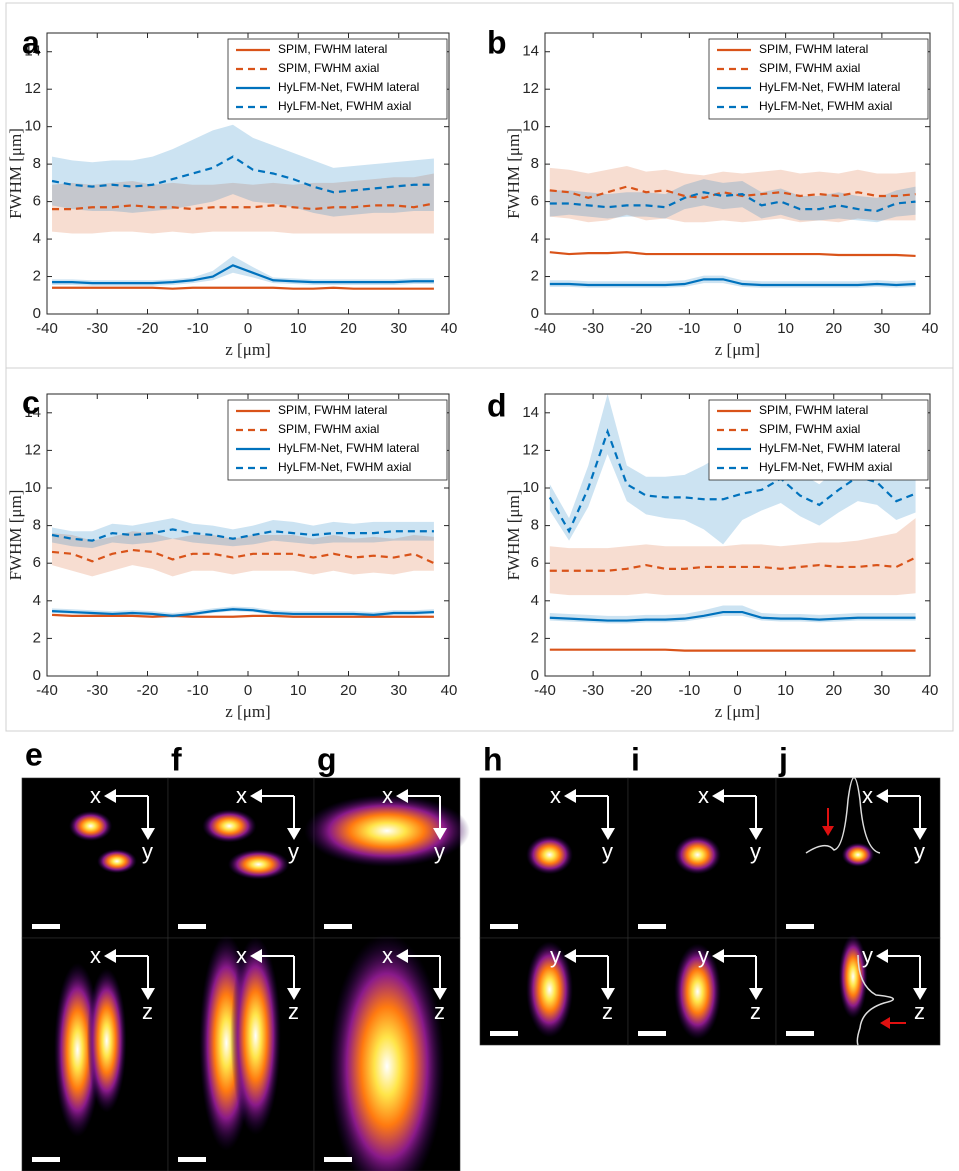  Describe the element at coordinates (176, 759) in the screenshot. I see `panel-label: f` at that location.